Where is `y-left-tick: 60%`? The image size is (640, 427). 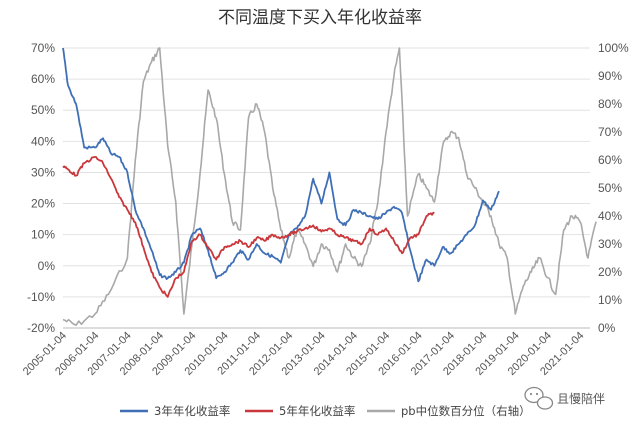
y-left-tick: 60% is located at coordinates (43, 79).